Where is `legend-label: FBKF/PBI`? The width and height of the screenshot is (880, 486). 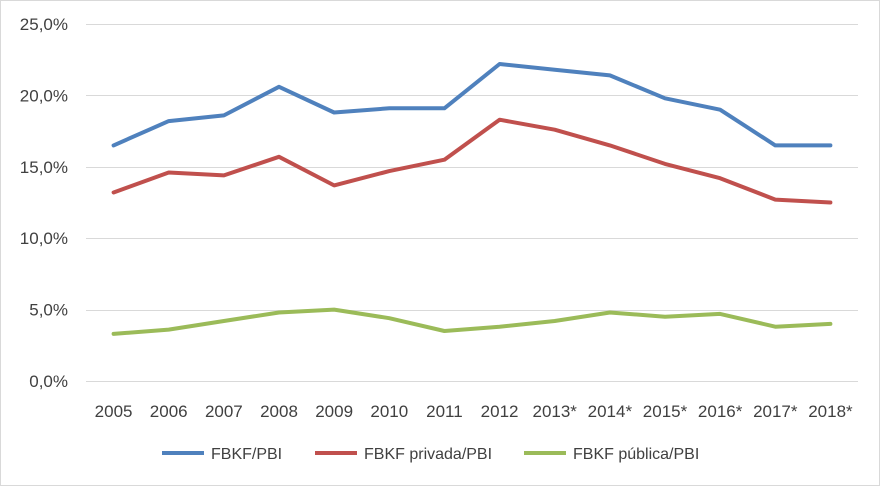 legend-label: FBKF/PBI is located at coordinates (246, 454).